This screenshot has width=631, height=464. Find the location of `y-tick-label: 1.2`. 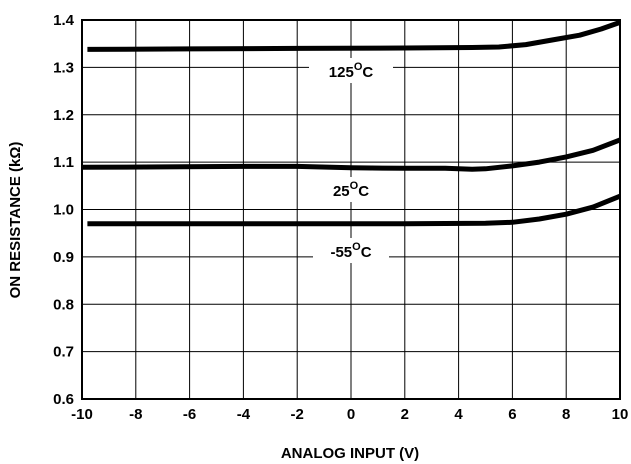

y-tick-label: 1.2 is located at coordinates (63, 115).